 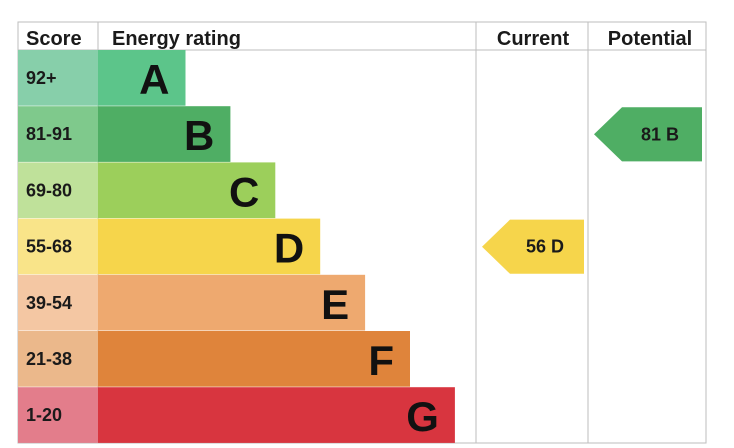 What do you see at coordinates (49, 303) in the screenshot?
I see `score-range-e: 39-54` at bounding box center [49, 303].